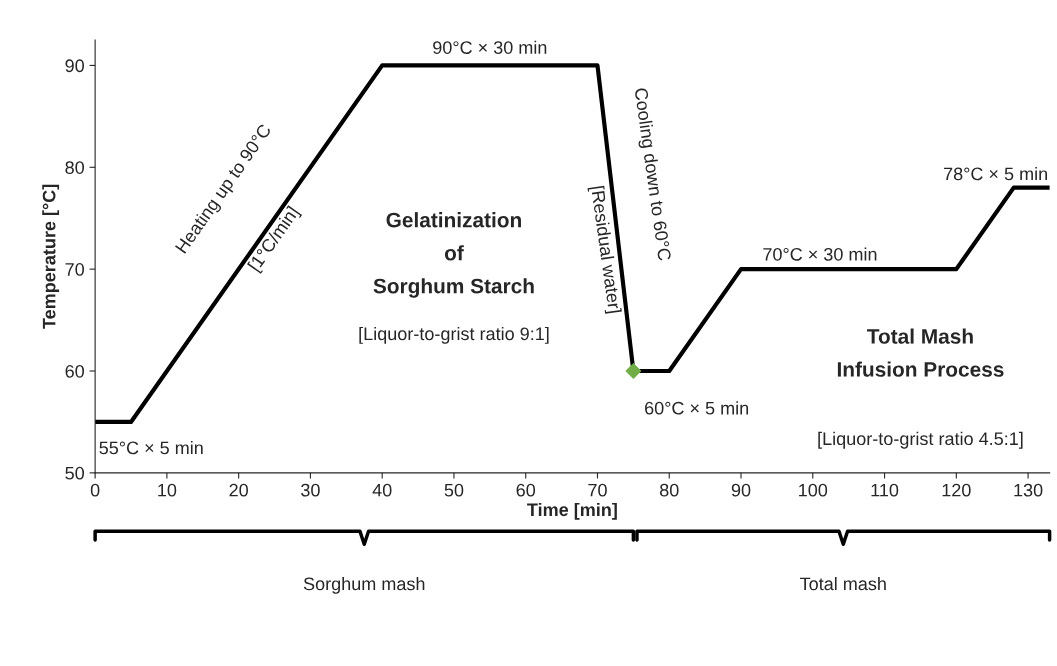 This screenshot has width=1057, height=666. Describe the element at coordinates (310, 490) in the screenshot. I see `x-tick-label: 30` at that location.